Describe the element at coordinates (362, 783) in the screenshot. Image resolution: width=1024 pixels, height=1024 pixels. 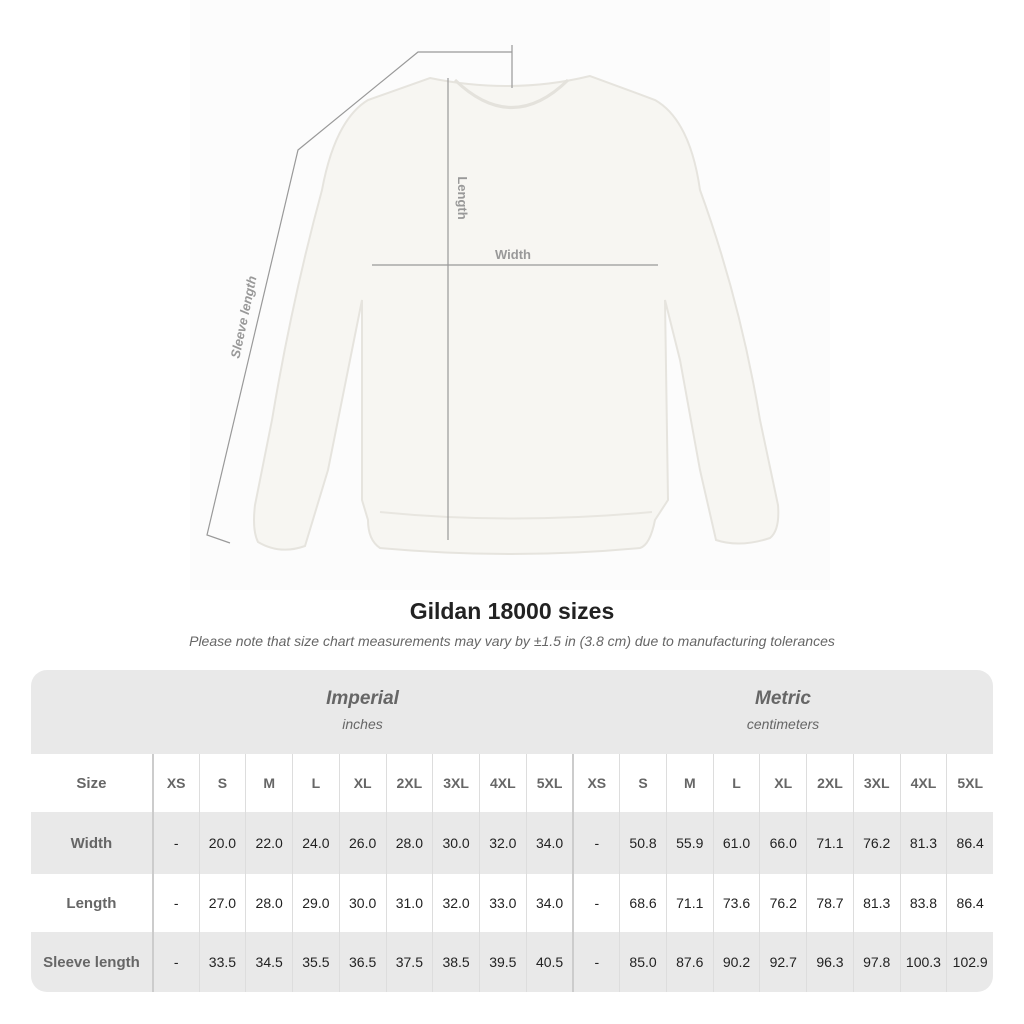
I see `imperial-size-header: XL` at that location.